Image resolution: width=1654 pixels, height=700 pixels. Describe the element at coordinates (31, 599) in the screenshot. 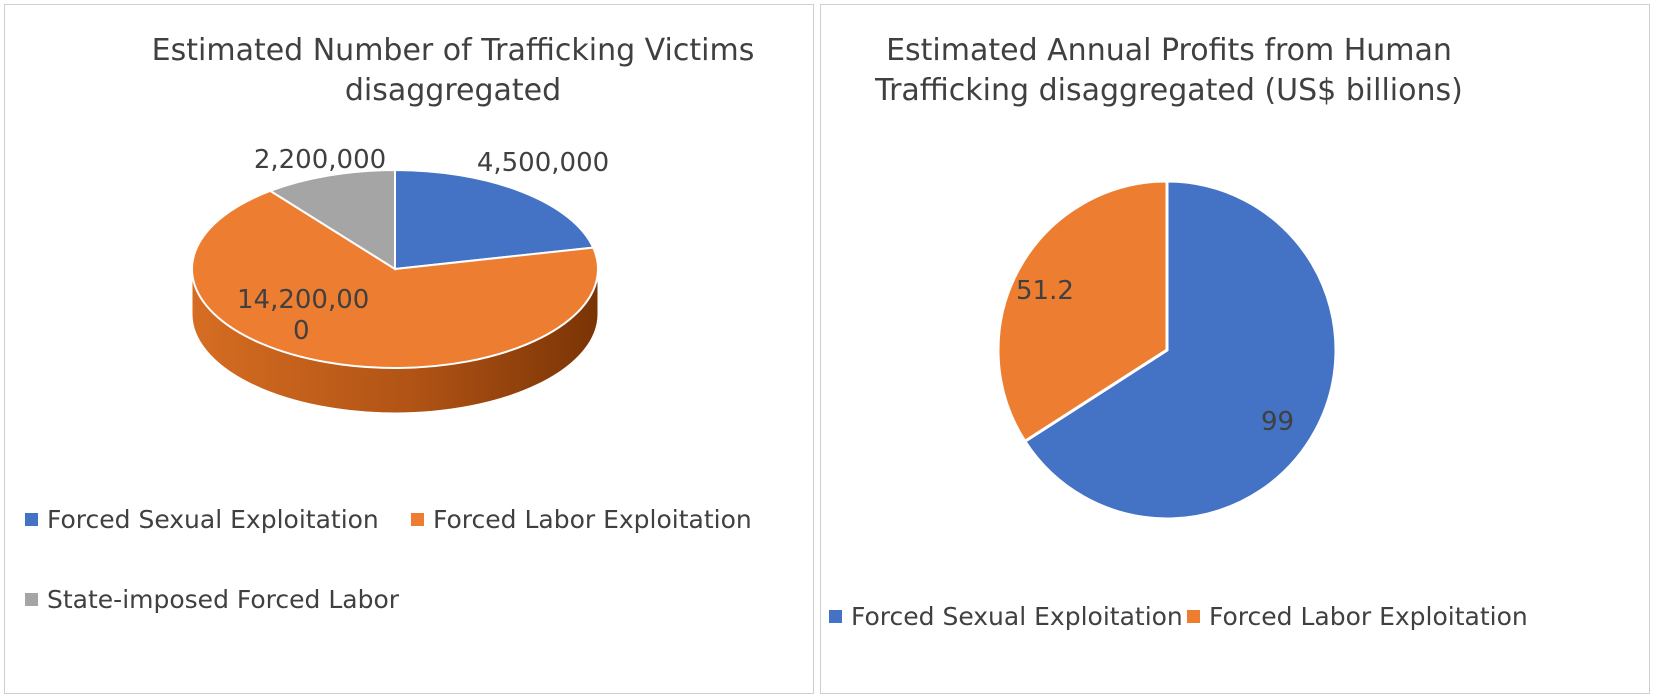

I see `legend-swatch-state` at that location.